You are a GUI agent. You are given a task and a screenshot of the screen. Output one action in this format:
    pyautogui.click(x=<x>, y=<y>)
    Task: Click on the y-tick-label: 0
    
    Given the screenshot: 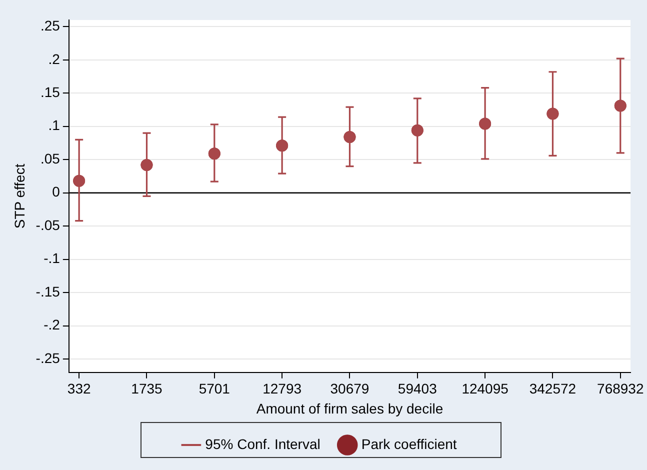 What is the action you would take?
    pyautogui.click(x=56, y=192)
    